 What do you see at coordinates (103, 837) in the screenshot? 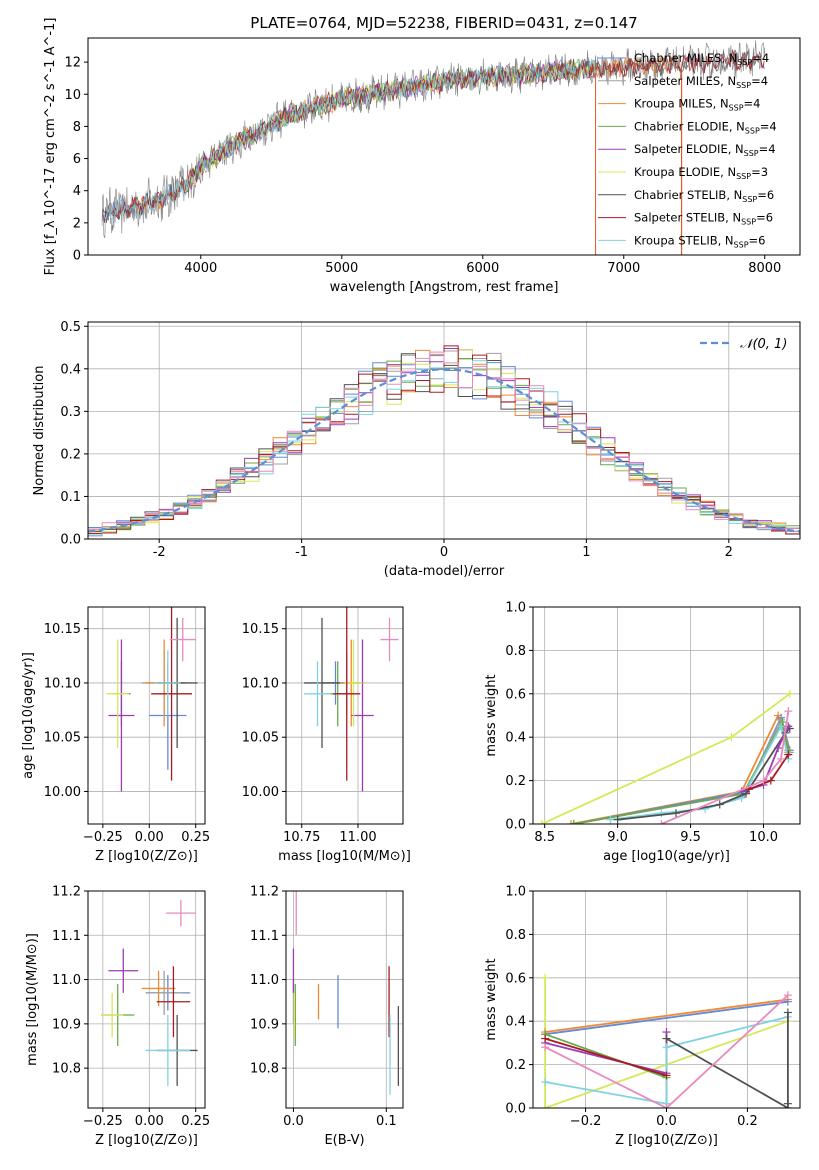
I see `x-tick-label: −0.25` at bounding box center [103, 837].